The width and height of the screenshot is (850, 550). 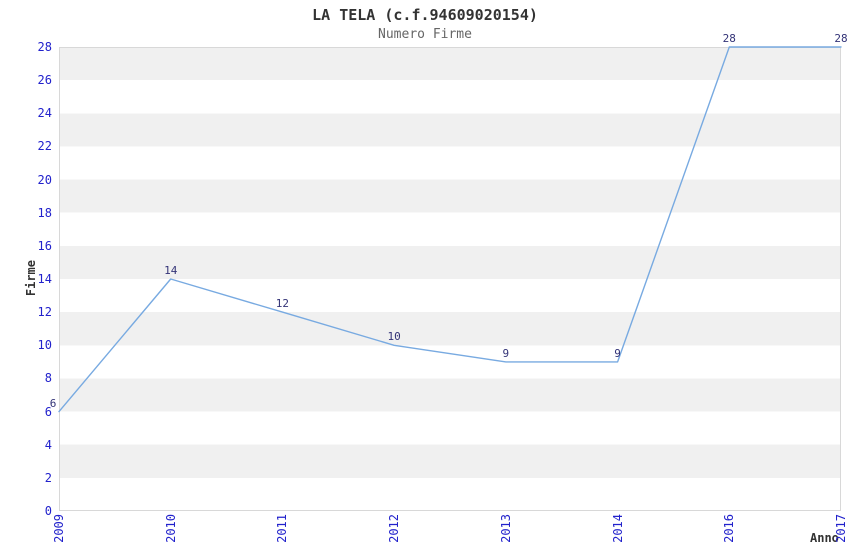 I want to click on x-tick-label: 2016, so click(x=729, y=528).